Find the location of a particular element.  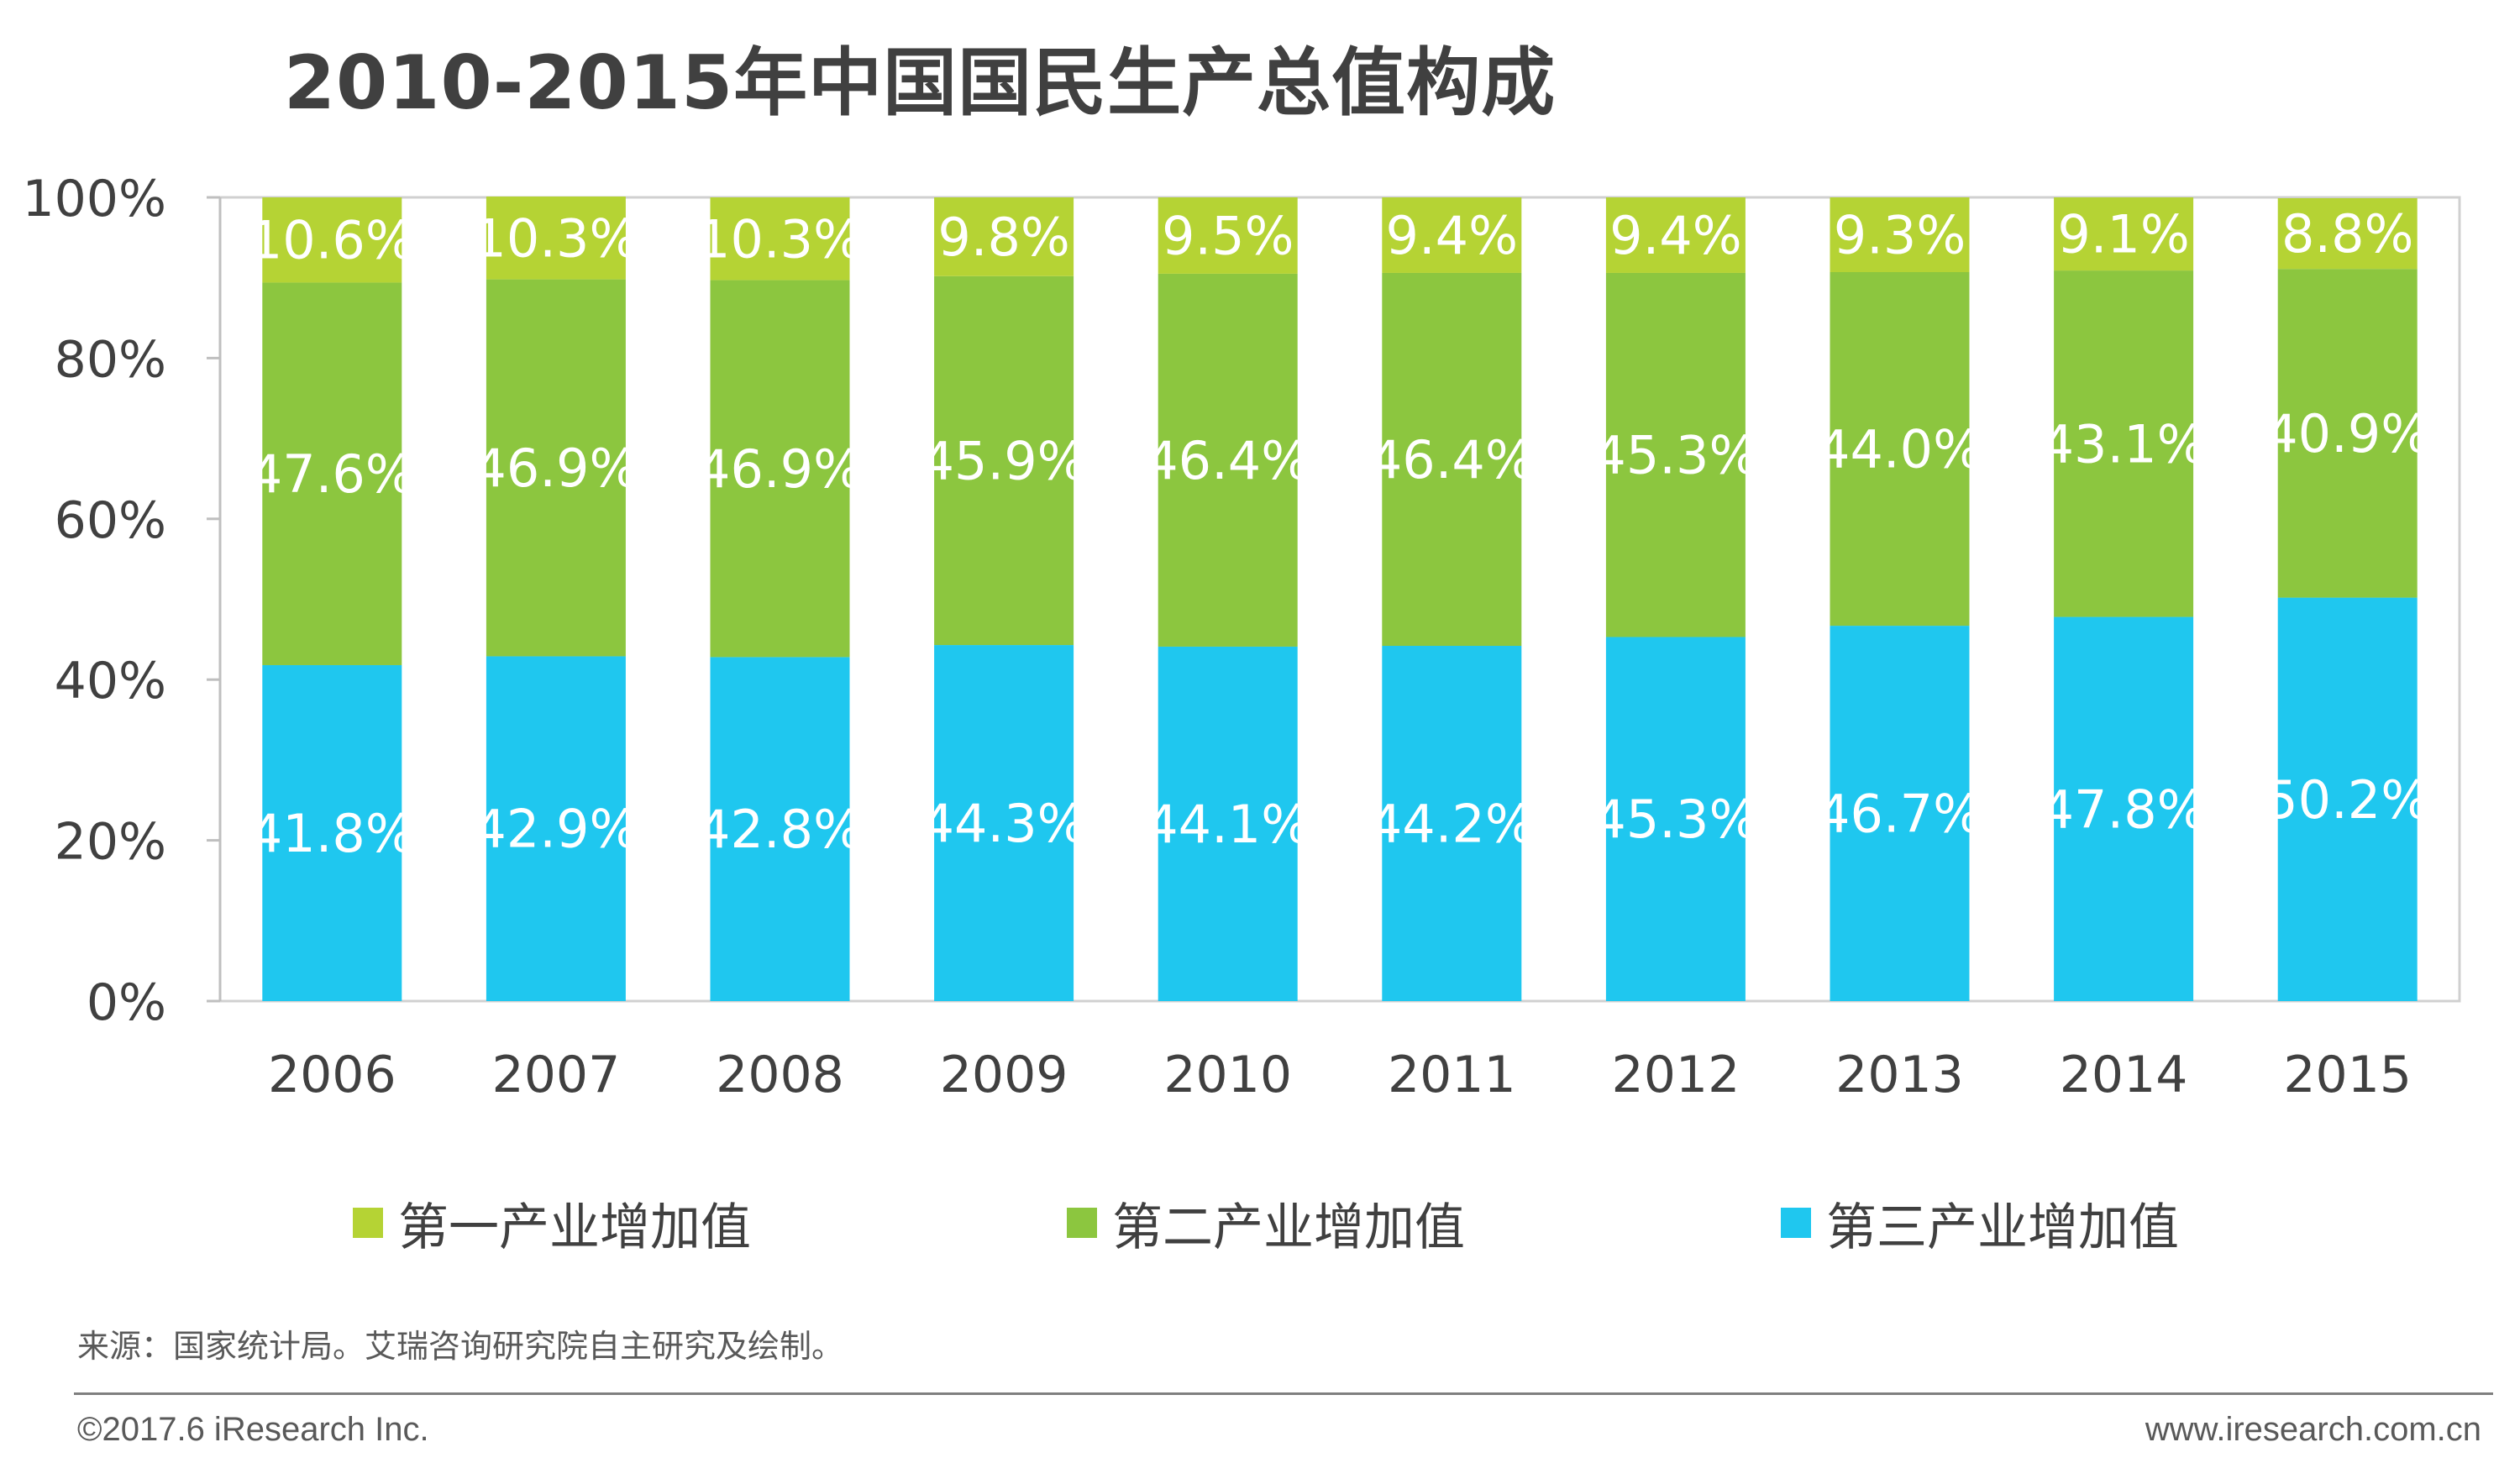

footer-url: www.iresearch.com.cn is located at coordinates (2313, 1429).